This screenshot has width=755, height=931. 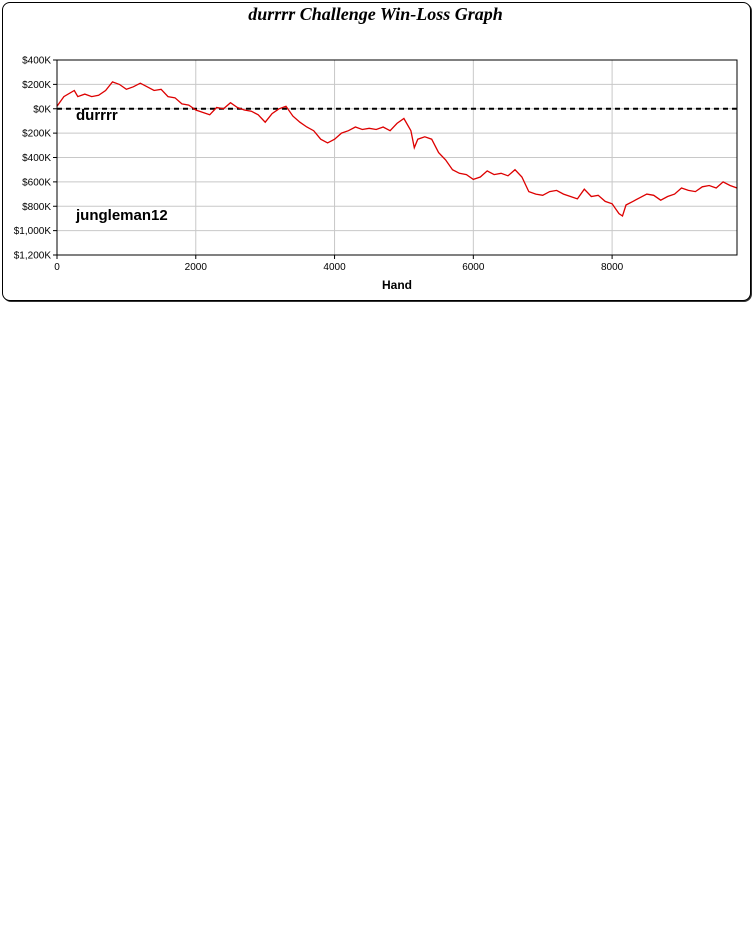 I want to click on x-tick-label: 8000, so click(x=612, y=267).